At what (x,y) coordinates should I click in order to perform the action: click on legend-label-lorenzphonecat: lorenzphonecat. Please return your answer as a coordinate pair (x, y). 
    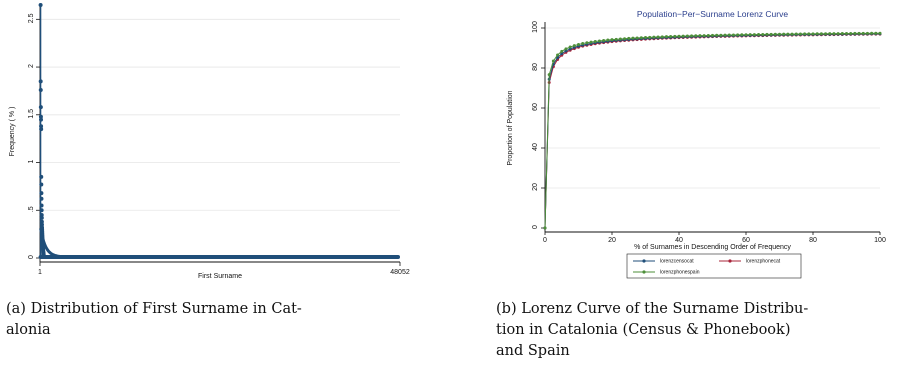
    Looking at the image, I should click on (763, 262).